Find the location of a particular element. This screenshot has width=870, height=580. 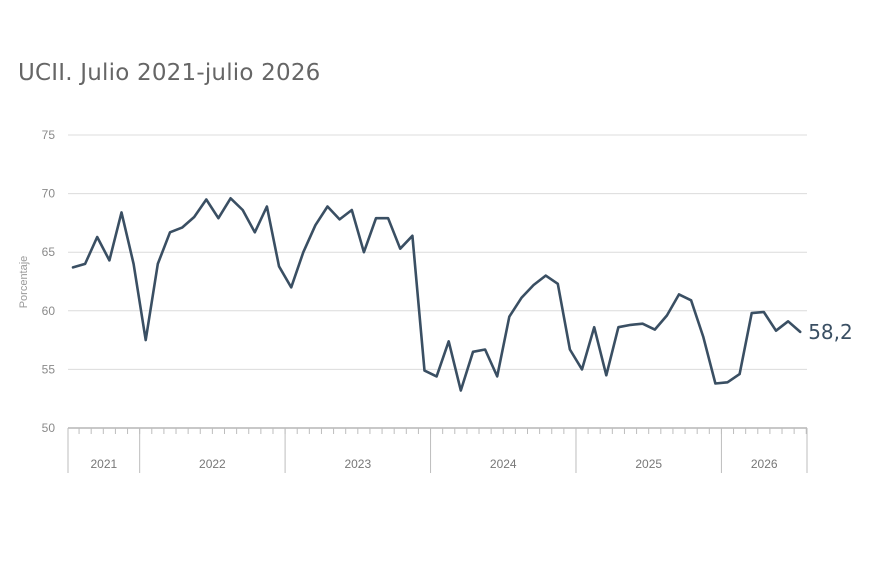

year-label-2026: 2026 is located at coordinates (764, 464).